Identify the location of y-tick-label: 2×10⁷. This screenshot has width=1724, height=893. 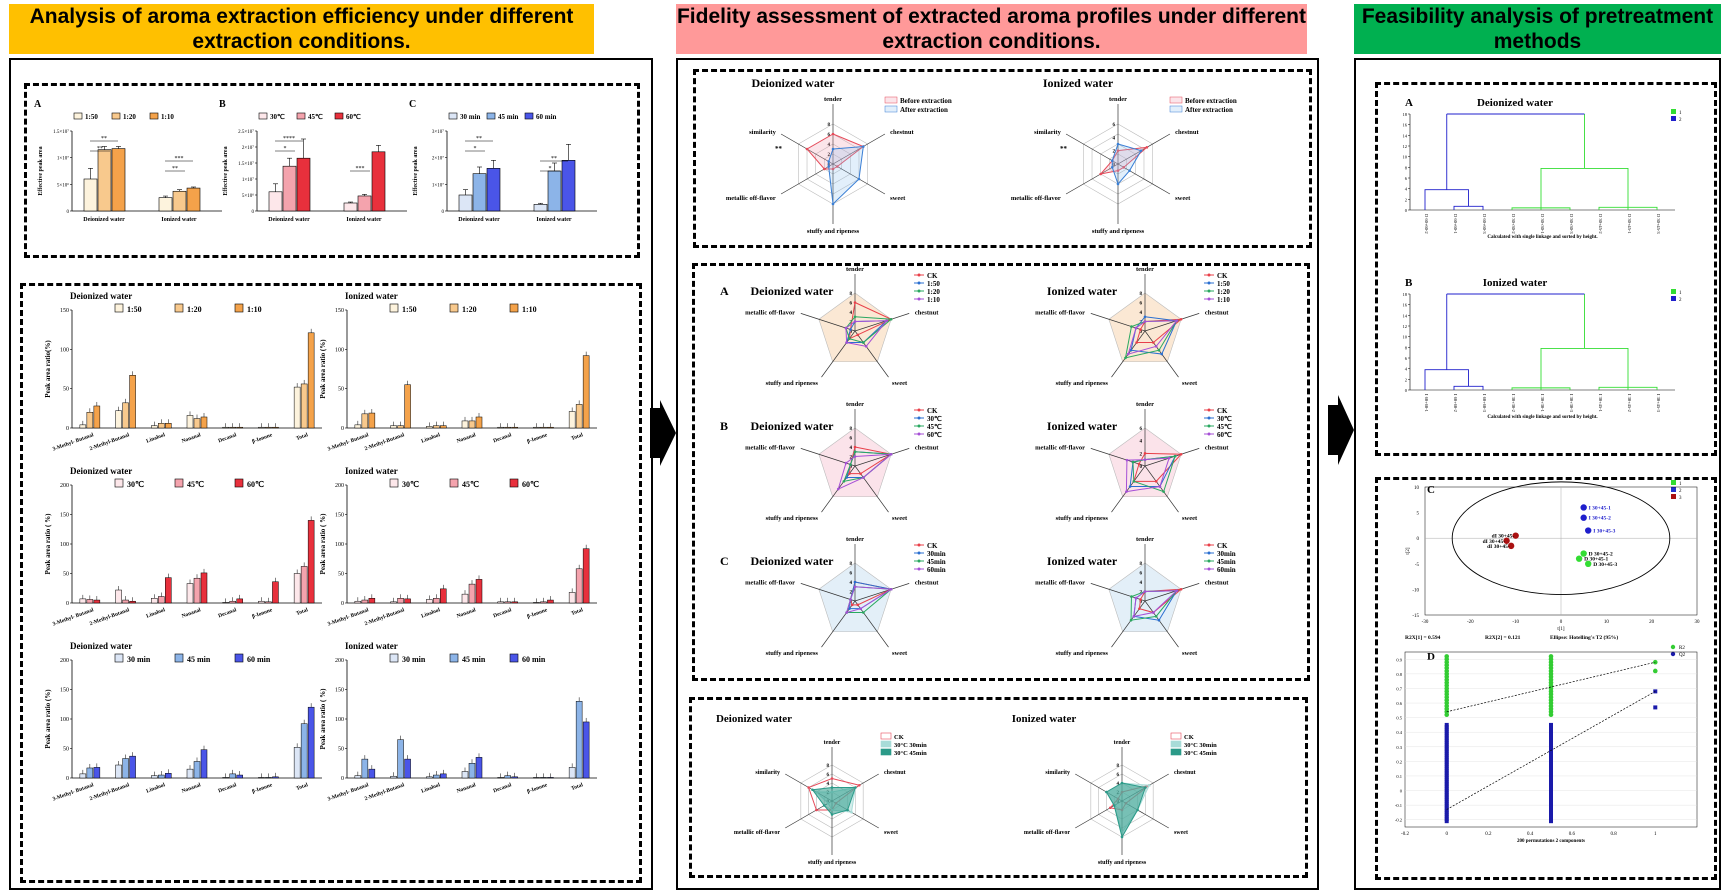
(438, 159).